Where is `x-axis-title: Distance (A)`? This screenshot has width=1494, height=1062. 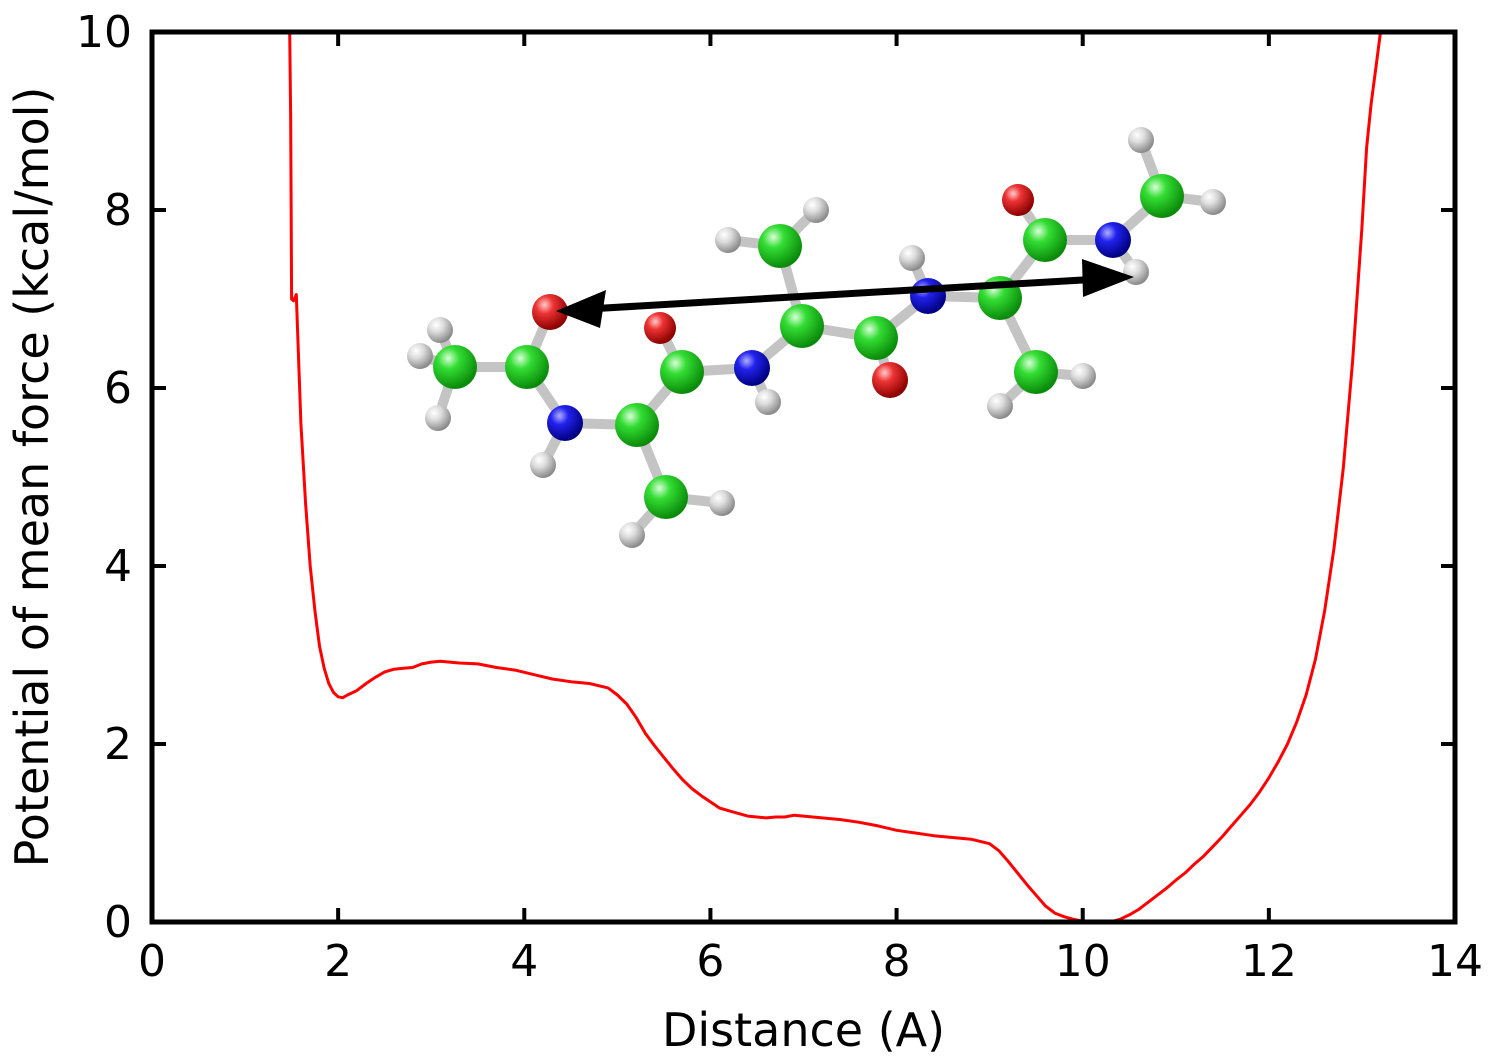
x-axis-title: Distance (A) is located at coordinates (803, 1030).